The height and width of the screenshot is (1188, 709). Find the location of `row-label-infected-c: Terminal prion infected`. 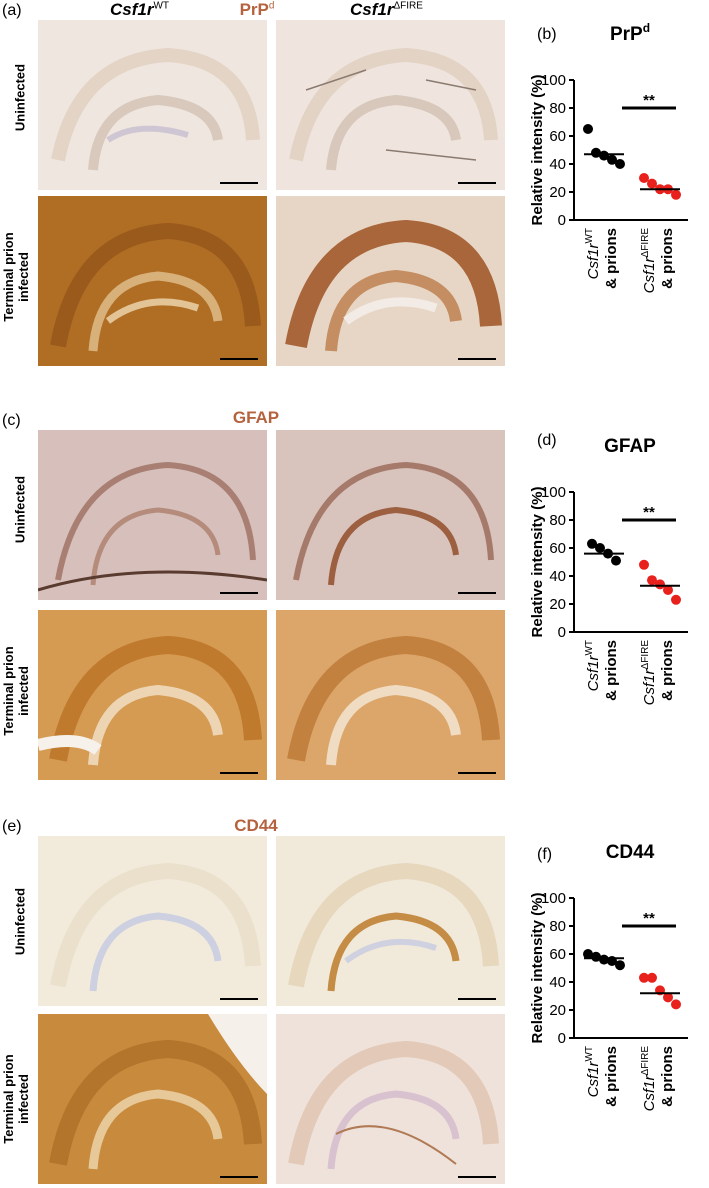

row-label-infected-c: Terminal prion infected is located at coordinates (16, 691).